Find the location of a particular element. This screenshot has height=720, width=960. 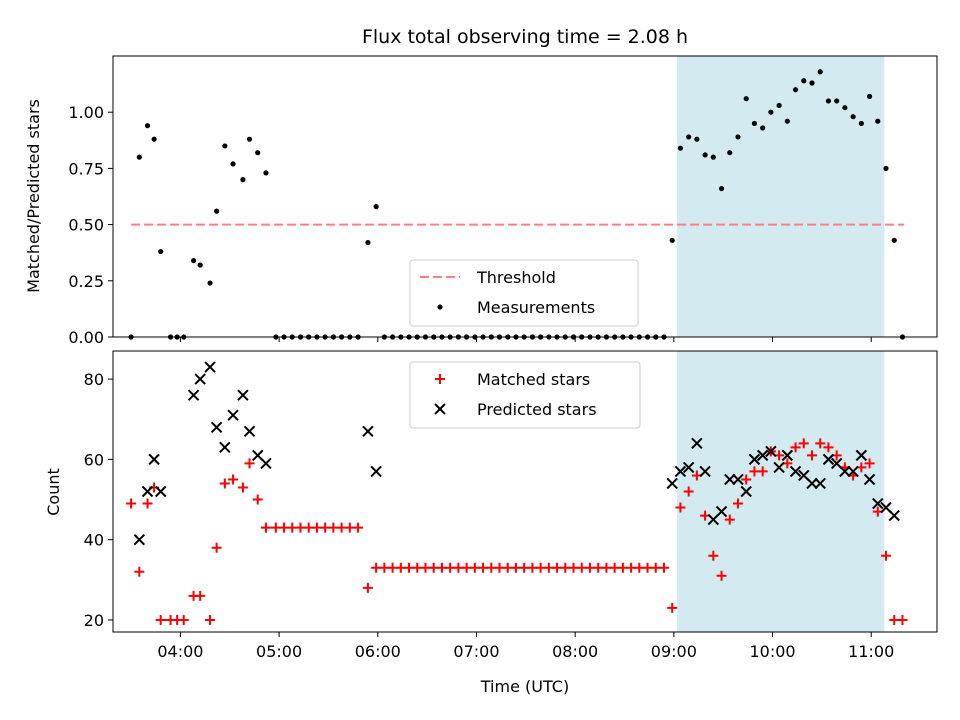

legend-box is located at coordinates (524, 293).